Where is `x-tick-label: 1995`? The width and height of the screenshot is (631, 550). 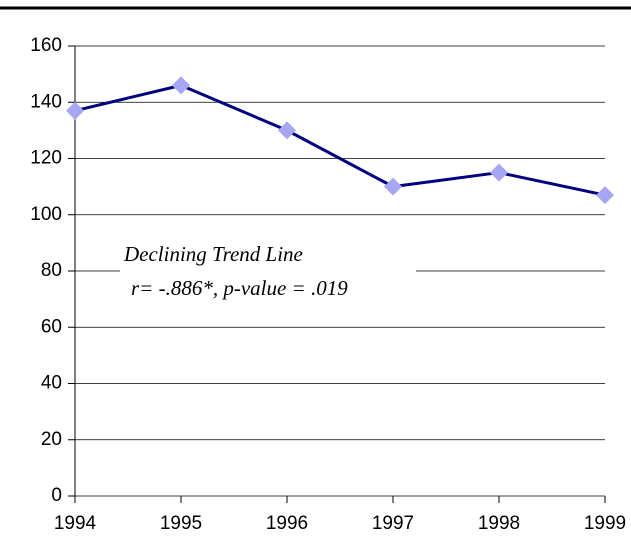
x-tick-label: 1995 is located at coordinates (181, 523).